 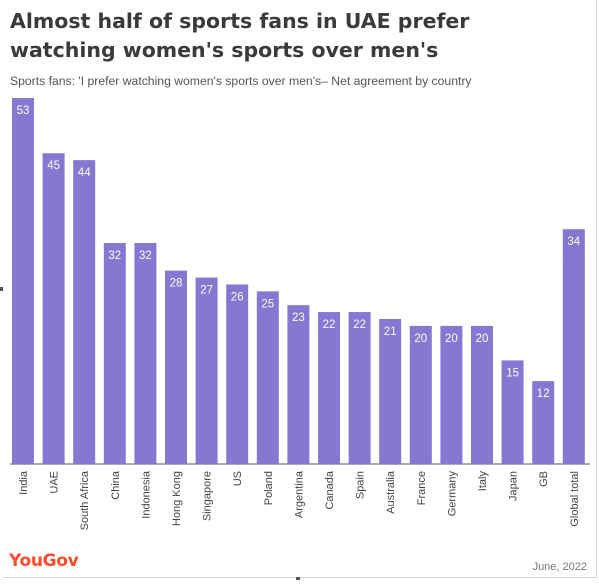 What do you see at coordinates (482, 339) in the screenshot?
I see `value-label-italy: 20` at bounding box center [482, 339].